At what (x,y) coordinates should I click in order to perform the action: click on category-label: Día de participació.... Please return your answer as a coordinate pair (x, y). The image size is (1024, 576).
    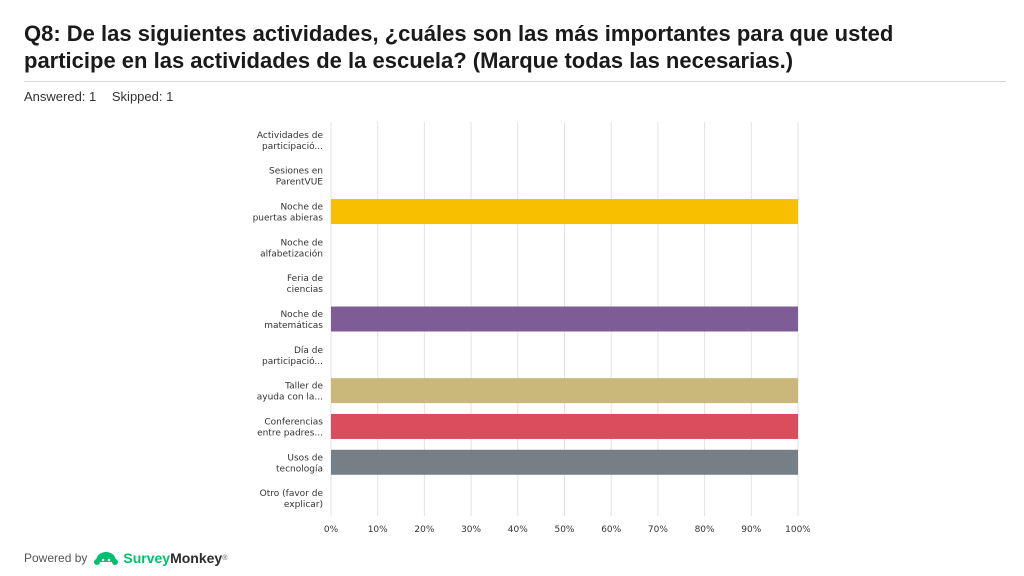
    Looking at the image, I should click on (292, 356).